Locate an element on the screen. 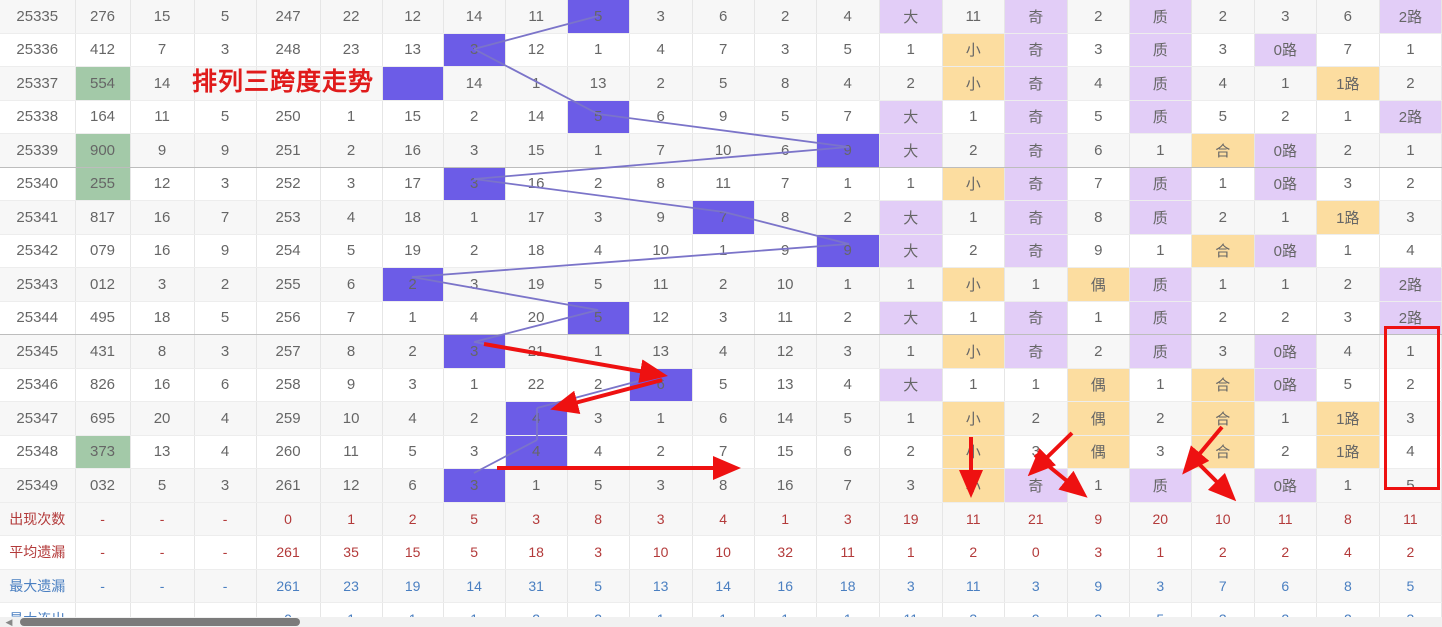  attribute-cell: 6 is located at coordinates (1348, 17).